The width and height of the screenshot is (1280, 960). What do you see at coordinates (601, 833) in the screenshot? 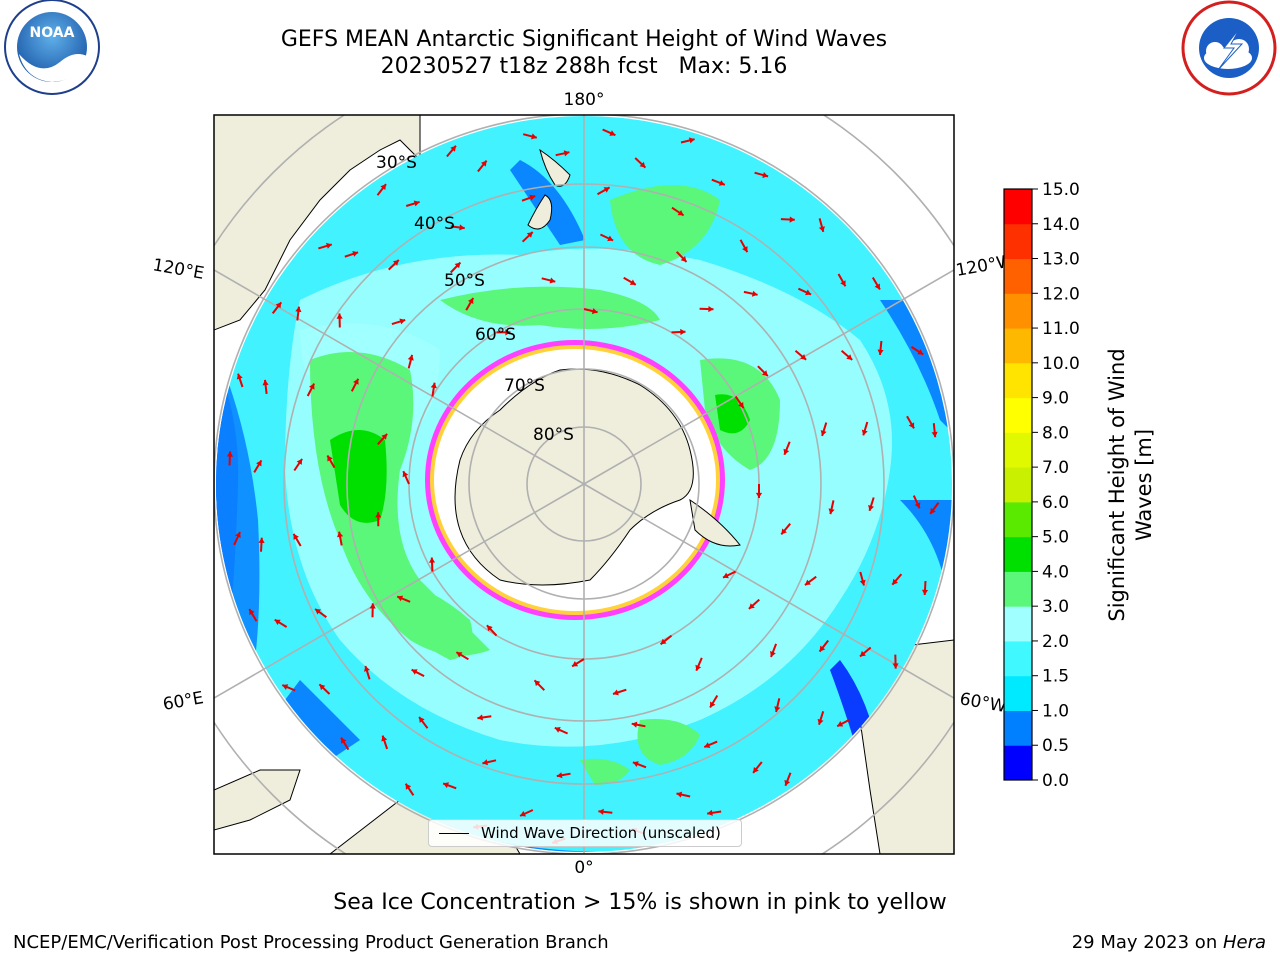
I see `legend-label: Wind Wave Direction (unscaled)` at bounding box center [601, 833].